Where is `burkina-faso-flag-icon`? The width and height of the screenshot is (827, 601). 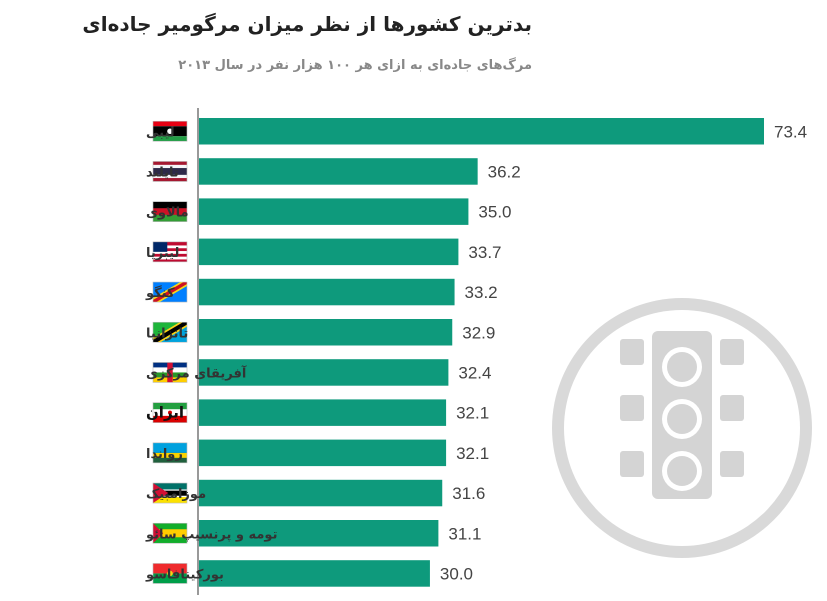
burkina-faso-flag-icon is located at coordinates (170, 573).